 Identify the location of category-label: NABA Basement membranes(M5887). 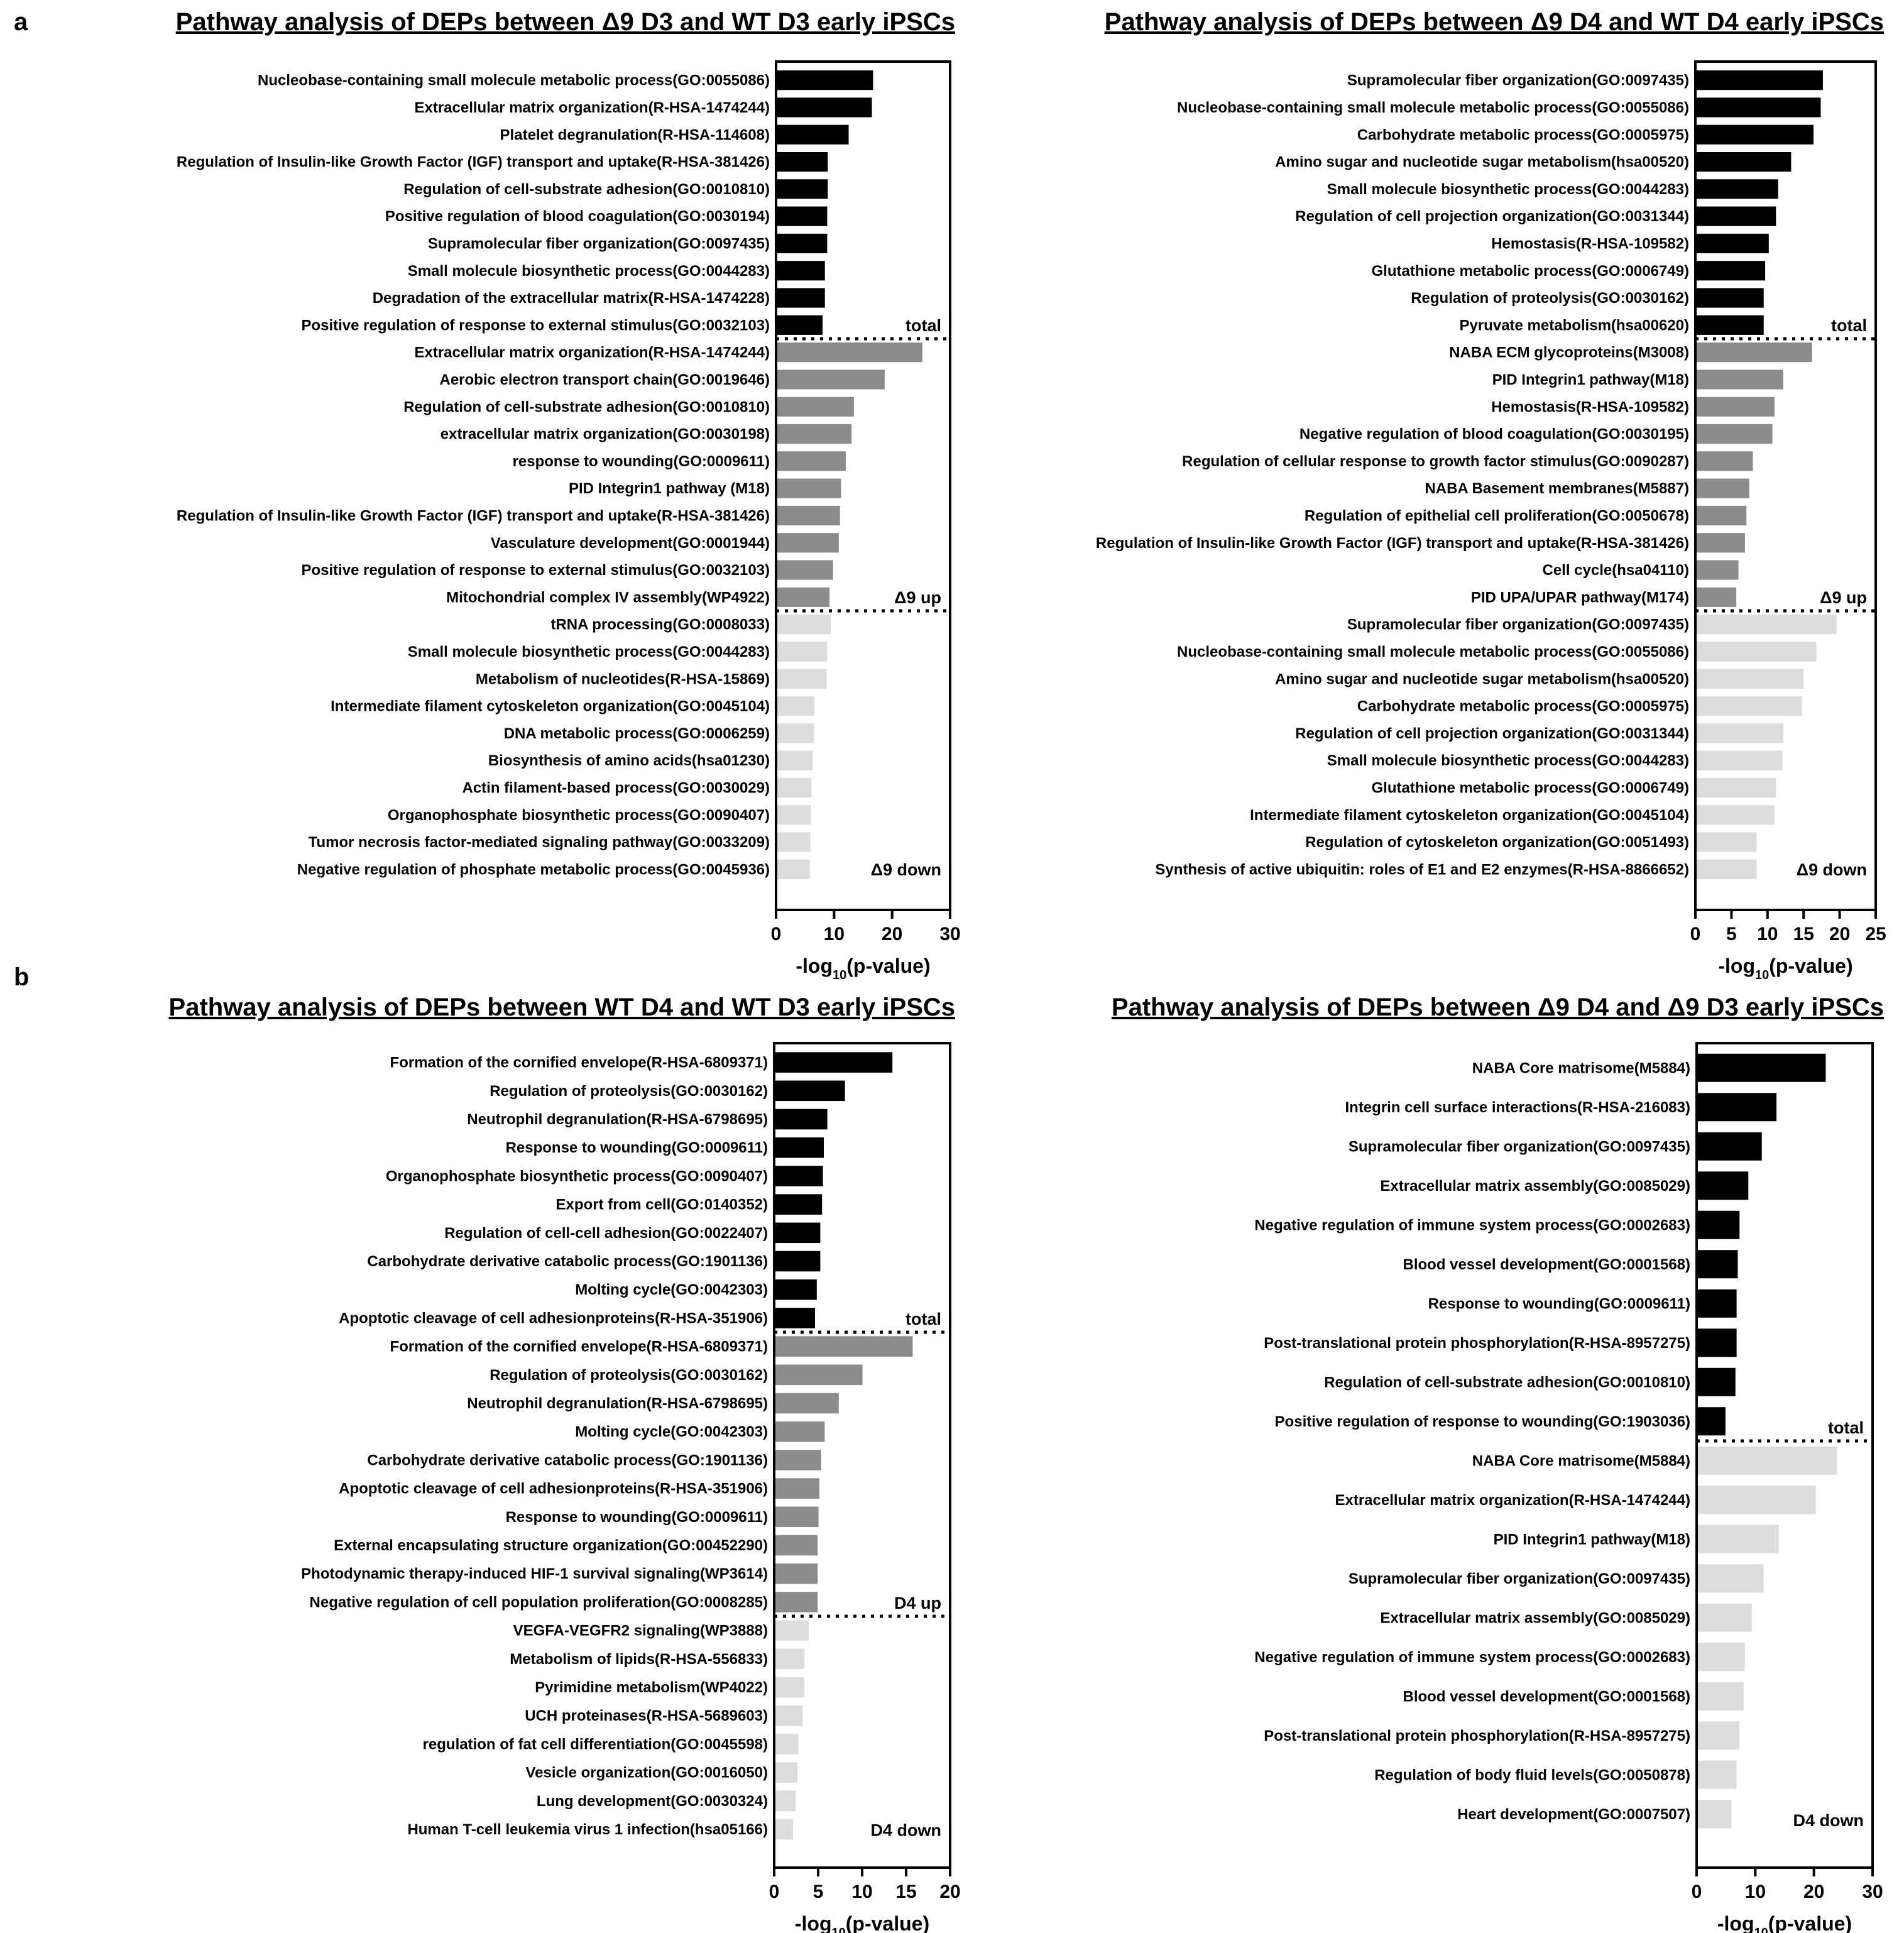
(1557, 488).